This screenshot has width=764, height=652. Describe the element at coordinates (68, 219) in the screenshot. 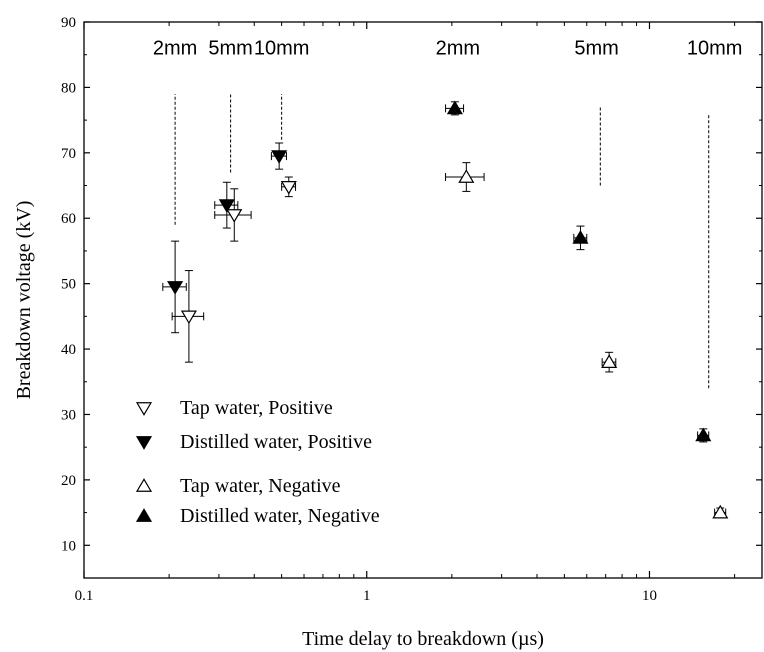

I see `y-tick-label: 60` at that location.